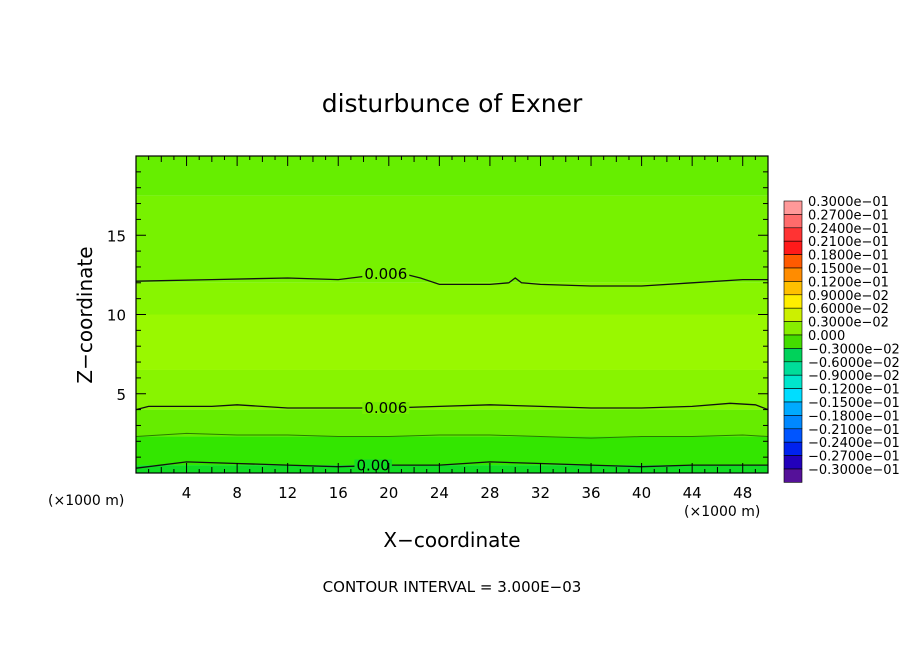  What do you see at coordinates (848, 256) in the screenshot?
I see `colorbar-label-4: 0.1800e−01` at bounding box center [848, 256].